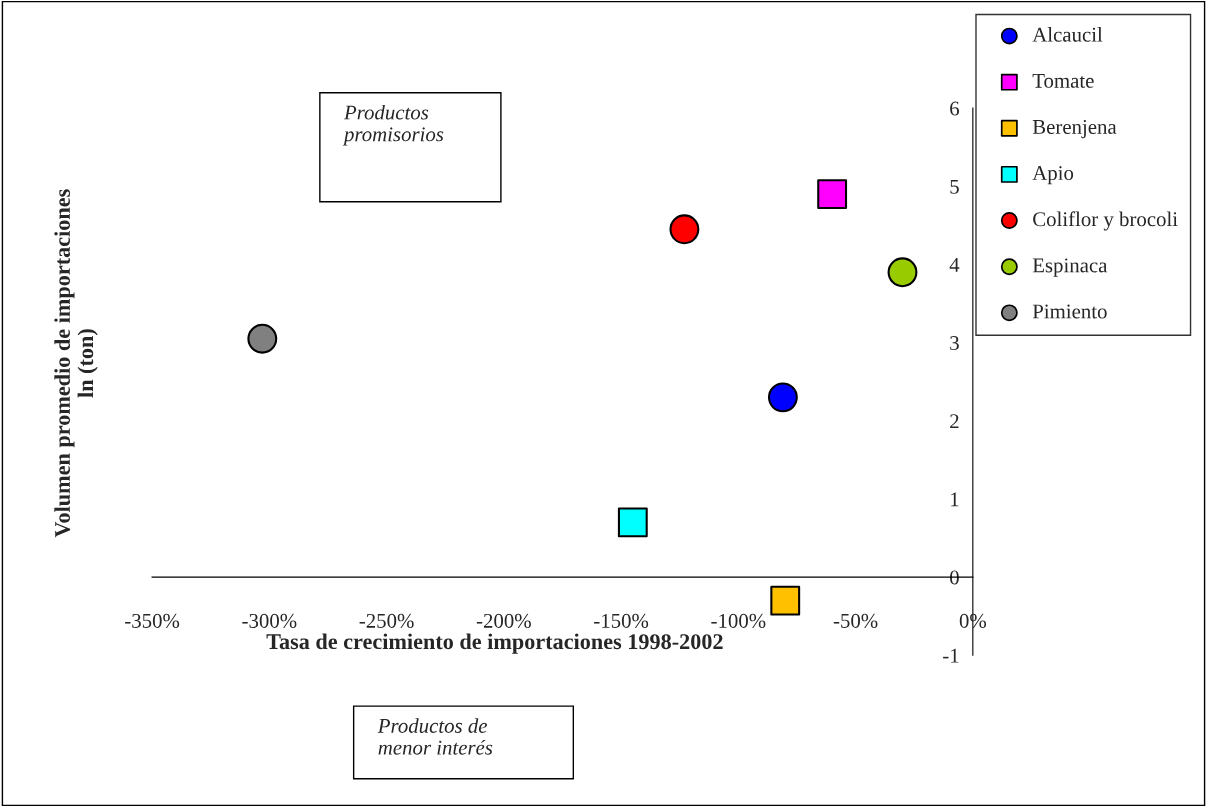 This screenshot has height=807, width=1207. What do you see at coordinates (435, 736) in the screenshot?
I see `text: Productos de menor interés` at bounding box center [435, 736].